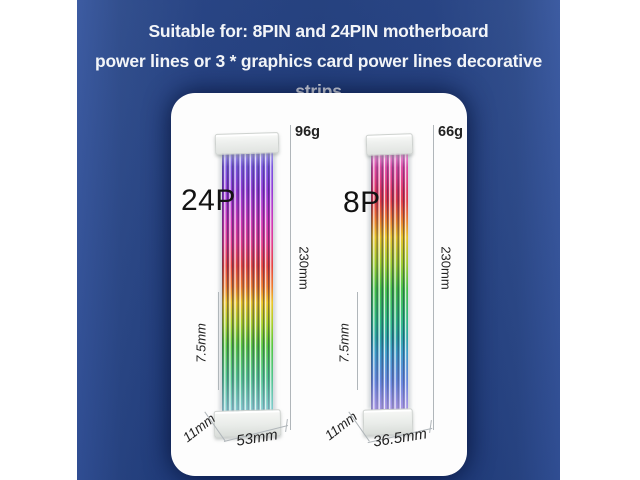  Describe the element at coordinates (291, 277) in the screenshot. I see `length-dim-line-24p` at that location.